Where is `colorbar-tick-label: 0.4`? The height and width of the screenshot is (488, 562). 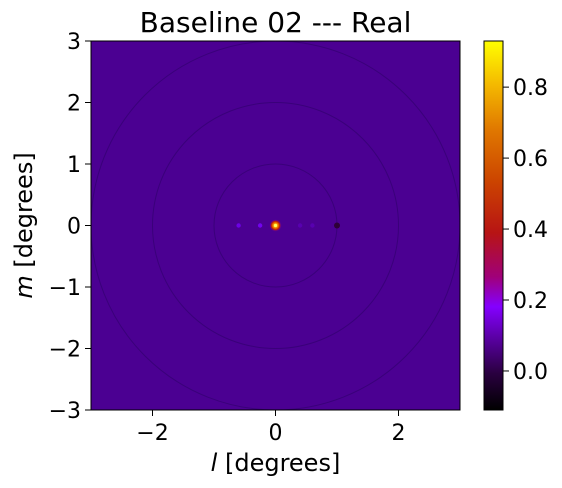 colorbar-tick-label: 0.4 is located at coordinates (530, 230).